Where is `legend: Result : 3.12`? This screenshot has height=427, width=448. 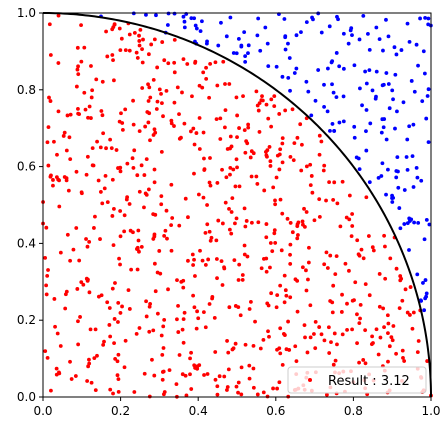
legend: Result : 3.12 is located at coordinates (357, 380).